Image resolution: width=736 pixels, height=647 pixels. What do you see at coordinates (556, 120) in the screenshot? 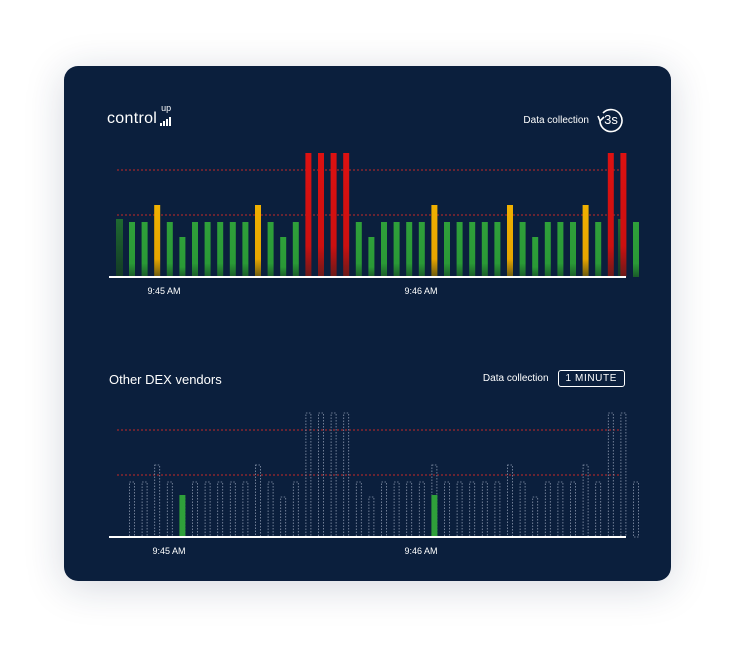
I see `data-collection-label: Data collection` at bounding box center [556, 120].